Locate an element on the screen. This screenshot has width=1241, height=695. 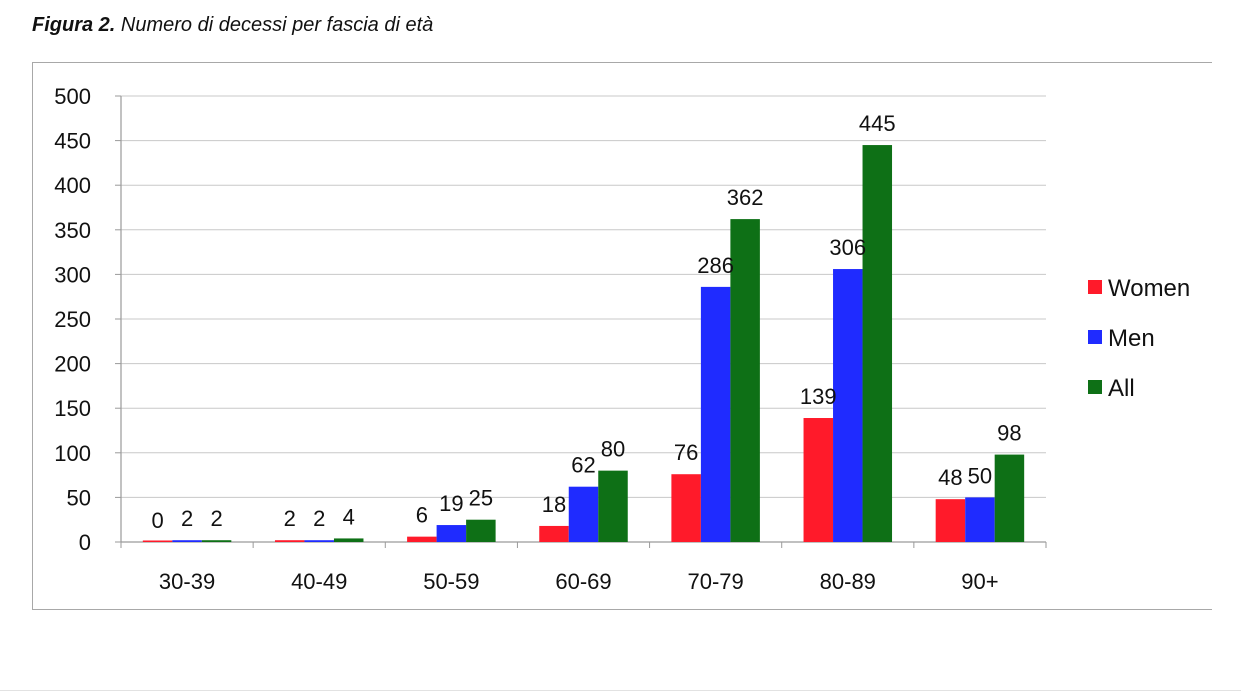
y-tick-label: 250 is located at coordinates (72, 319).